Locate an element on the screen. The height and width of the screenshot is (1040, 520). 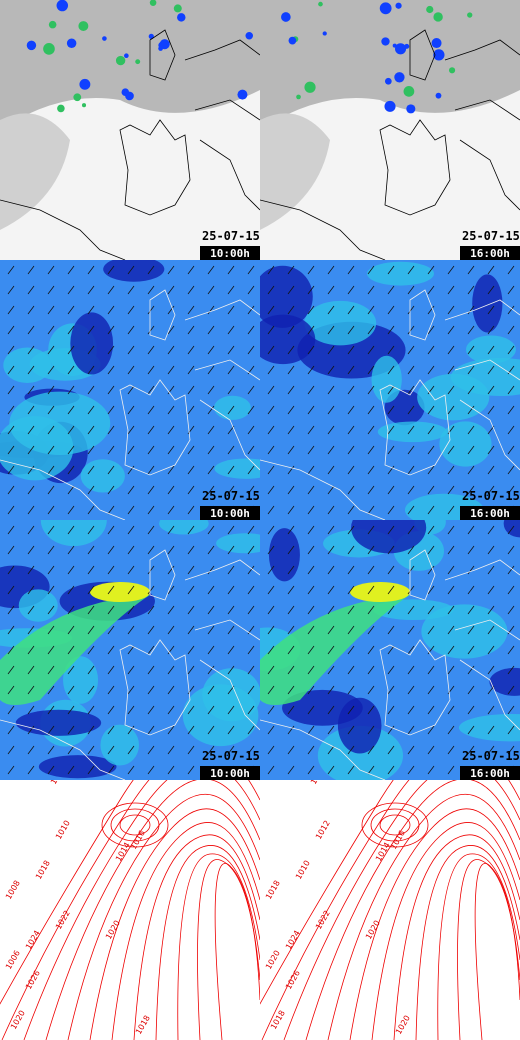
map-panel: 25-07-15 16:00h is located at coordinates (390, 130).